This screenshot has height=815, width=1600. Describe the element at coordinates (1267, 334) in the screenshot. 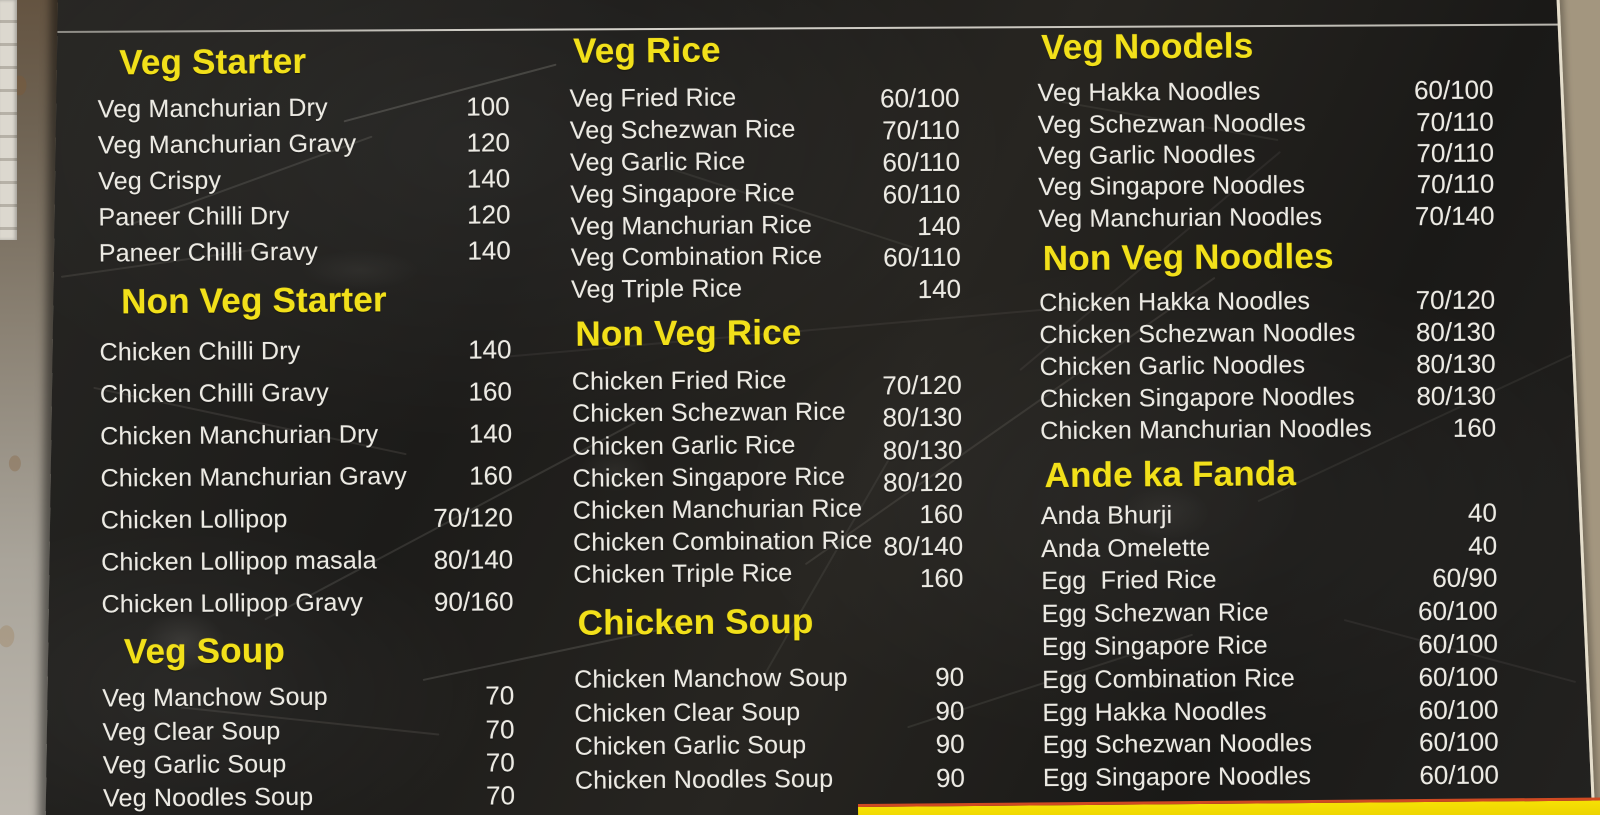

I see `menu-item-row: Chicken Schezwan Noodles 80/130` at that location.